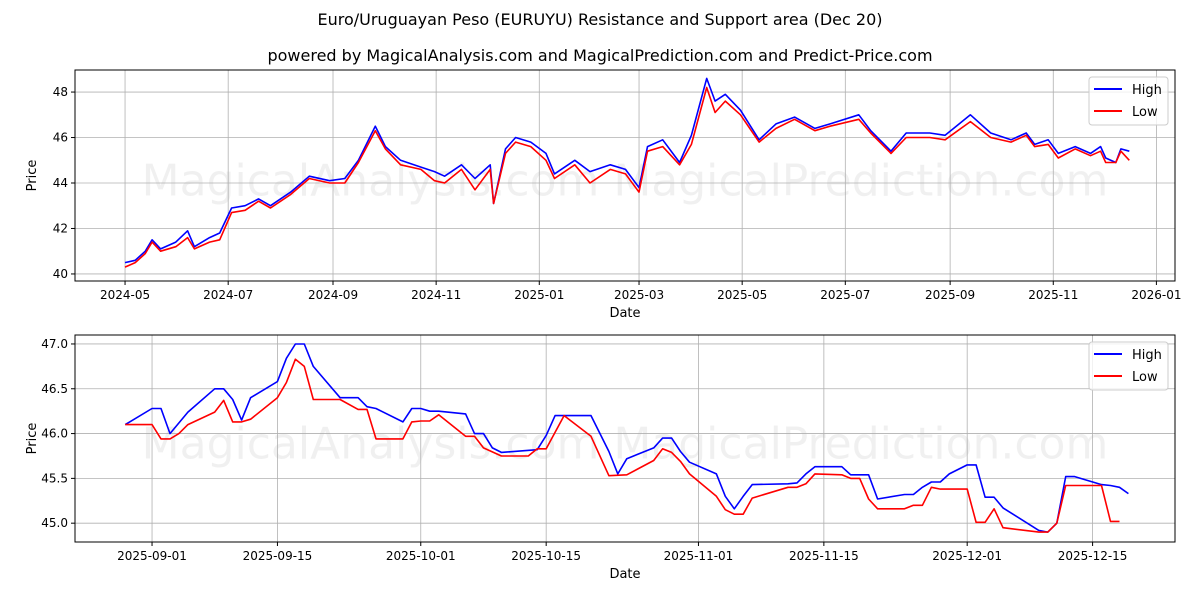  Describe the element at coordinates (278, 556) in the screenshot. I see `x-tick-label: 2025-09-15` at that location.